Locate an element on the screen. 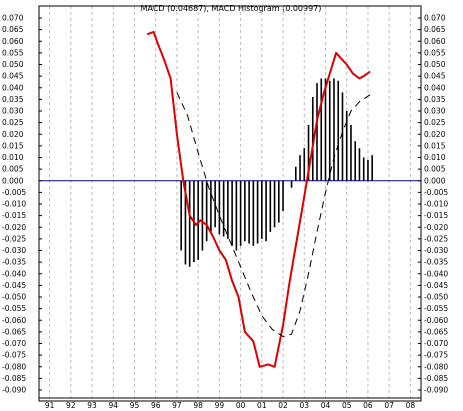 Image resolution: width=463 pixels, height=411 pixels. x-tick-label: 07 is located at coordinates (389, 405).